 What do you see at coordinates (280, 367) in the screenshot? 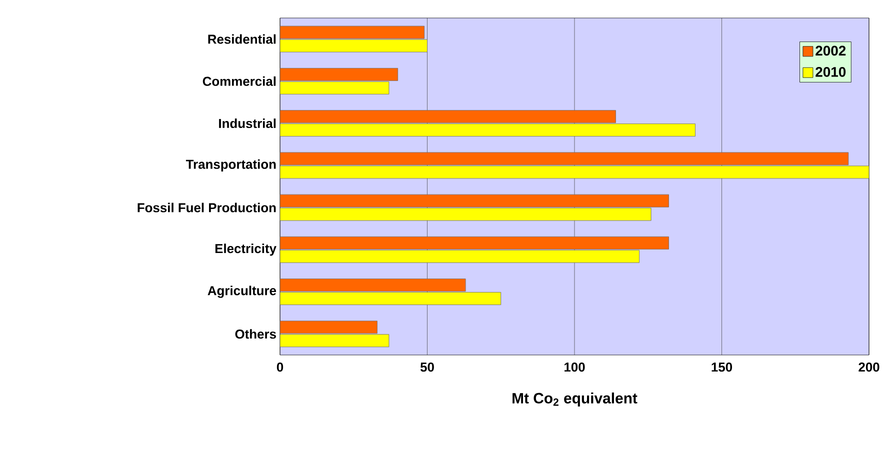
I see `x-tick-label: 0` at bounding box center [280, 367].